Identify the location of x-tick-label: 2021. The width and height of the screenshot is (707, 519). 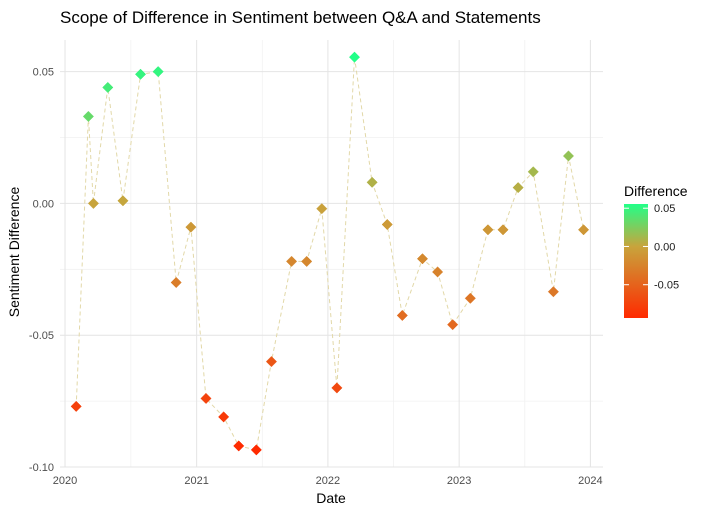
(196, 481).